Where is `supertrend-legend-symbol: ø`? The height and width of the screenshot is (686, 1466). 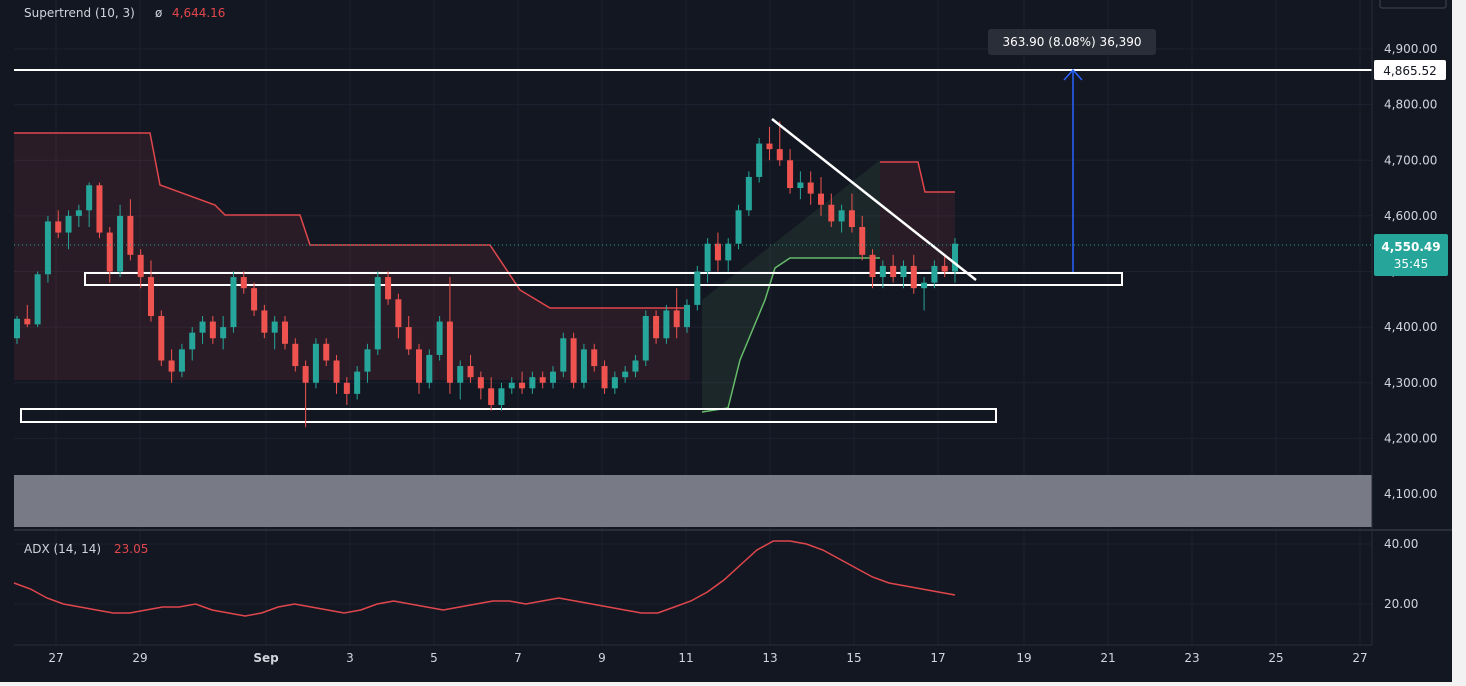 supertrend-legend-symbol: ø is located at coordinates (158, 13).